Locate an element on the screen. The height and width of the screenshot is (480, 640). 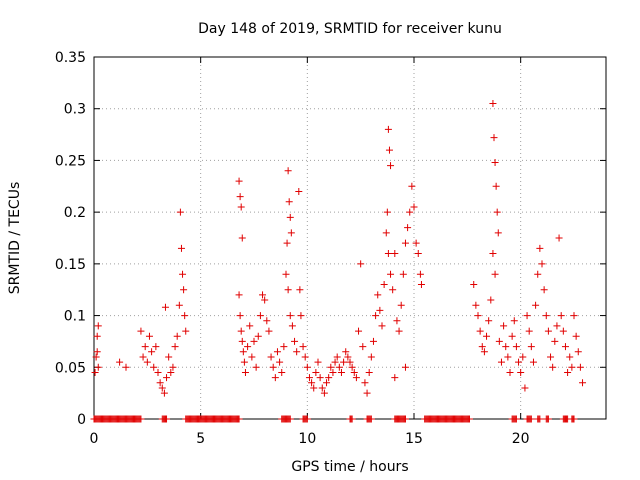
x-tick-label: 20 is located at coordinates (521, 439).